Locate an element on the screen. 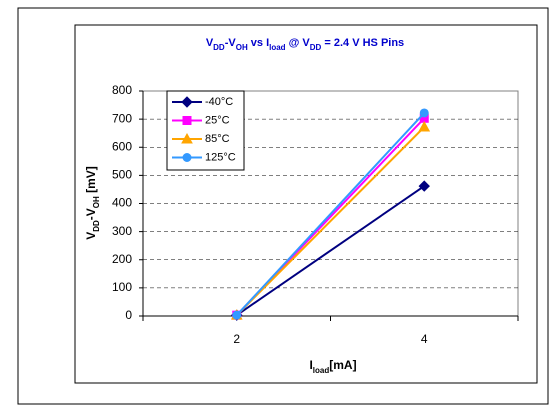 Image resolution: width=550 pixels, height=405 pixels. y-axis-title-part: -V is located at coordinates (91, 214).